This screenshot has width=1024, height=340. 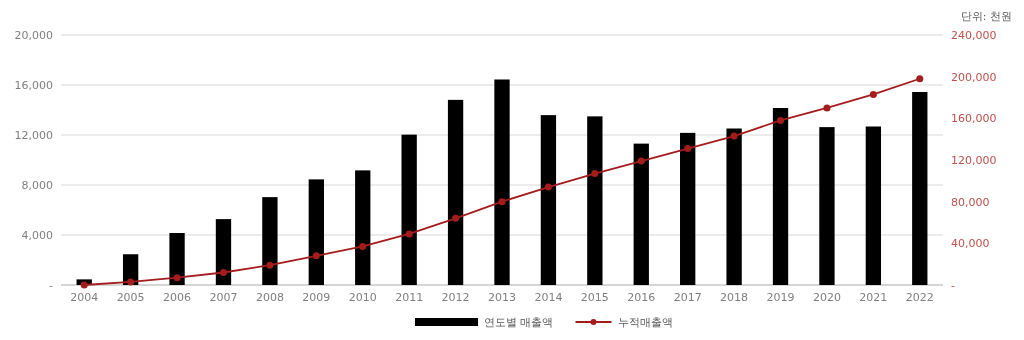 I want to click on x-tick-label: 2020, so click(x=826, y=297).